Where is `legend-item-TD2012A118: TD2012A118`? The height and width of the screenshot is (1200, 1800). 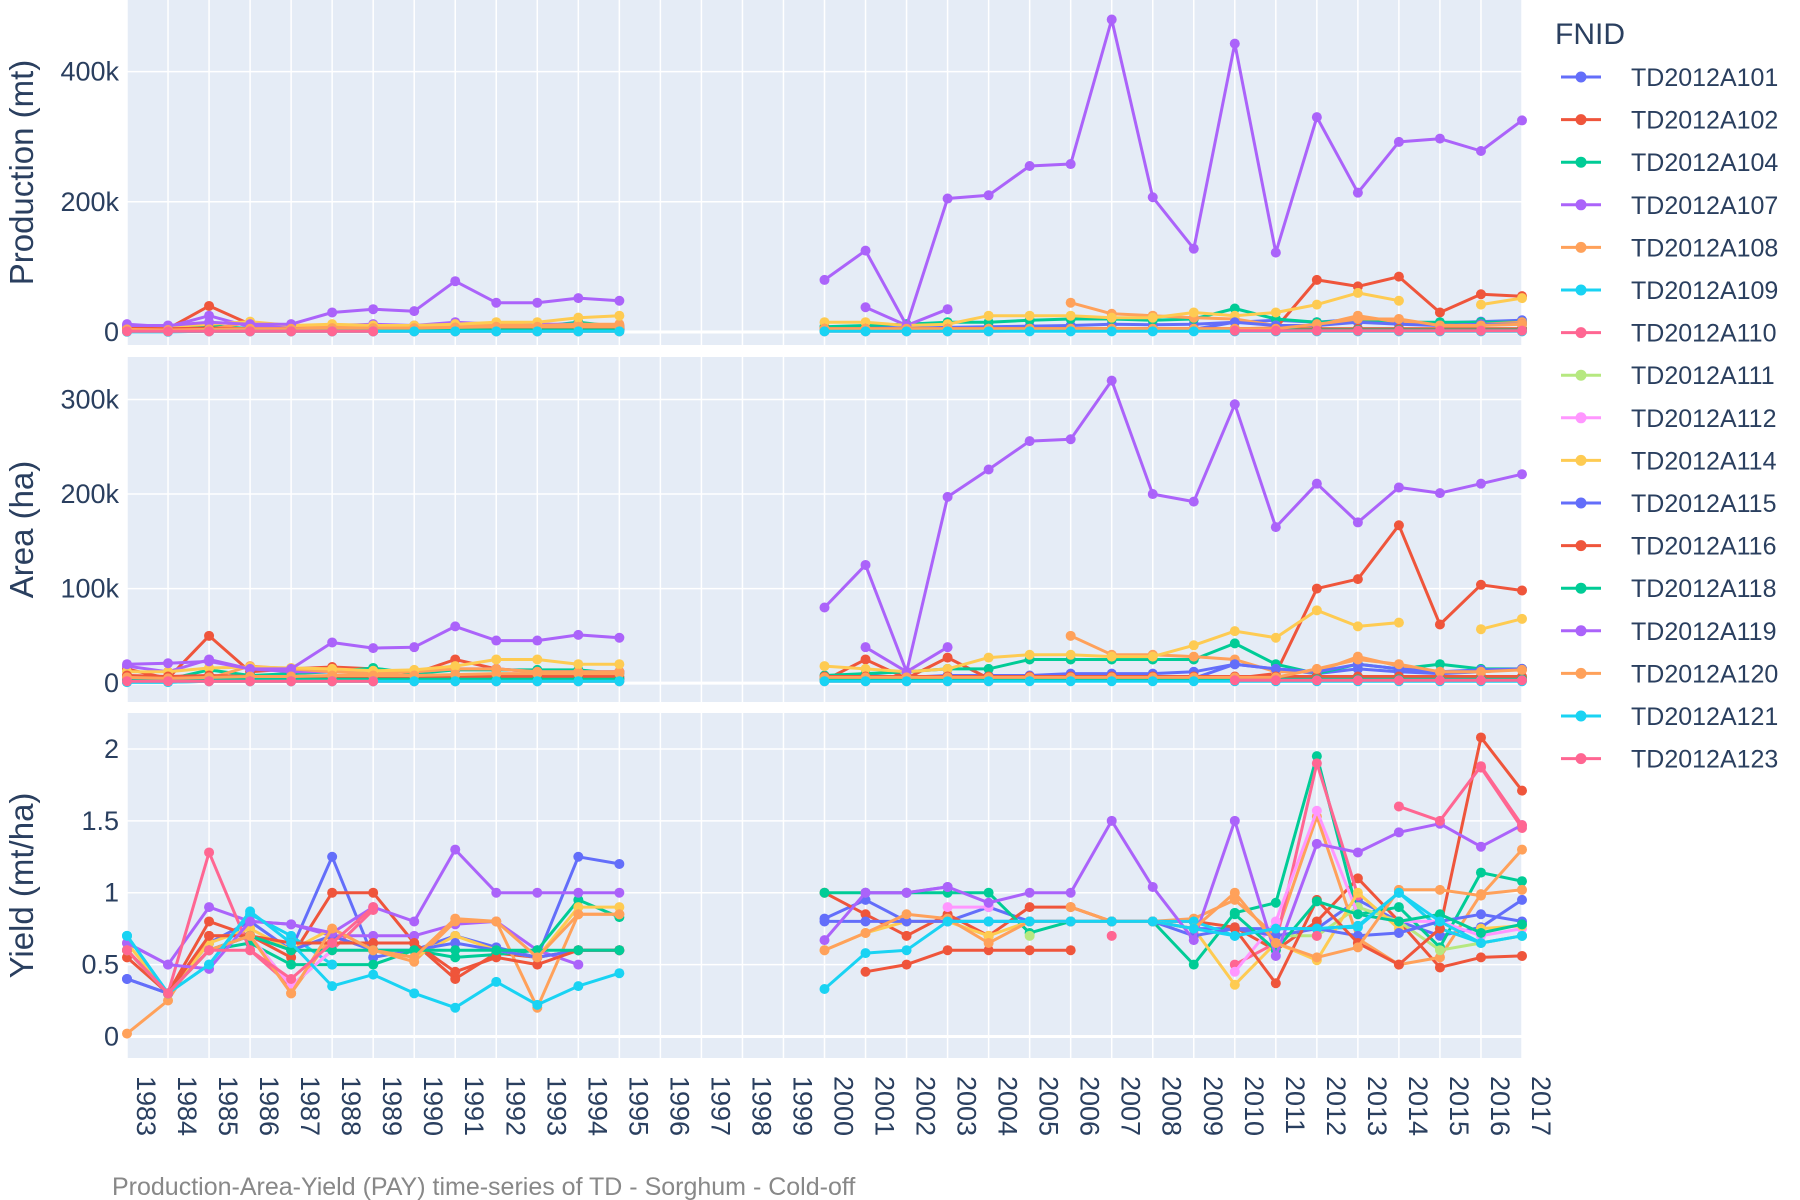
legend-item-TD2012A118: TD2012A118 is located at coordinates (1668, 589).